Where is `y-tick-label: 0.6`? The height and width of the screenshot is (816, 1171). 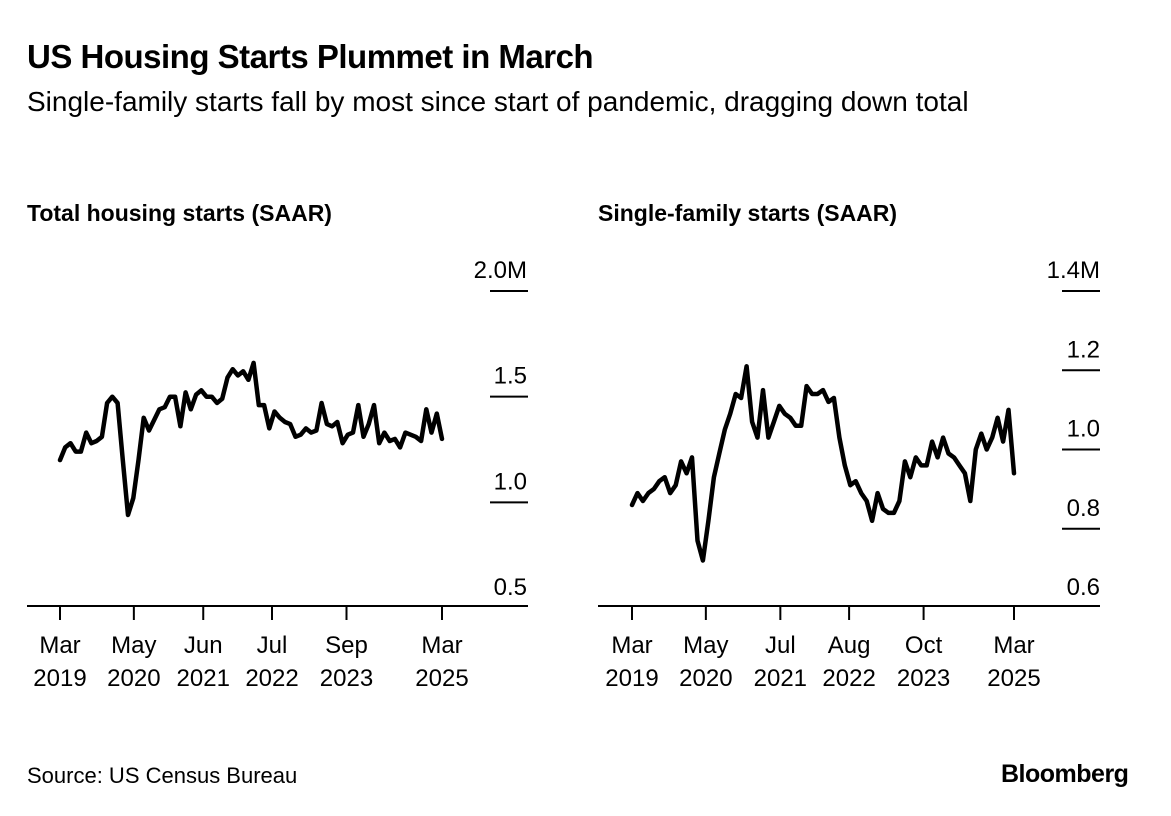
y-tick-label: 0.6 is located at coordinates (1083, 587).